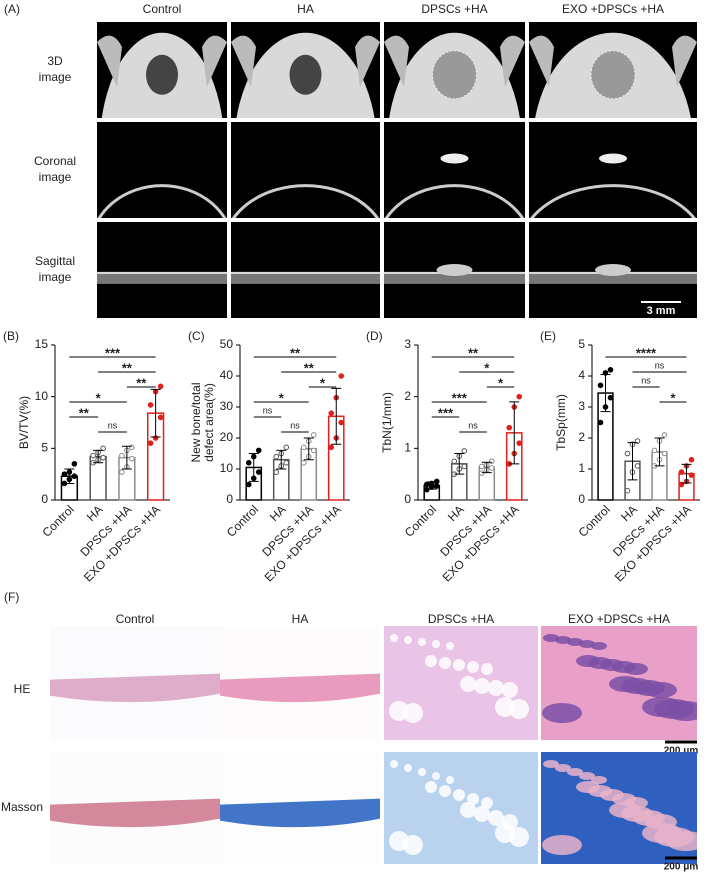 Image resolution: width=709 pixels, height=874 pixels. Describe the element at coordinates (227, 344) in the screenshot. I see `y-tick-label: 50` at that location.